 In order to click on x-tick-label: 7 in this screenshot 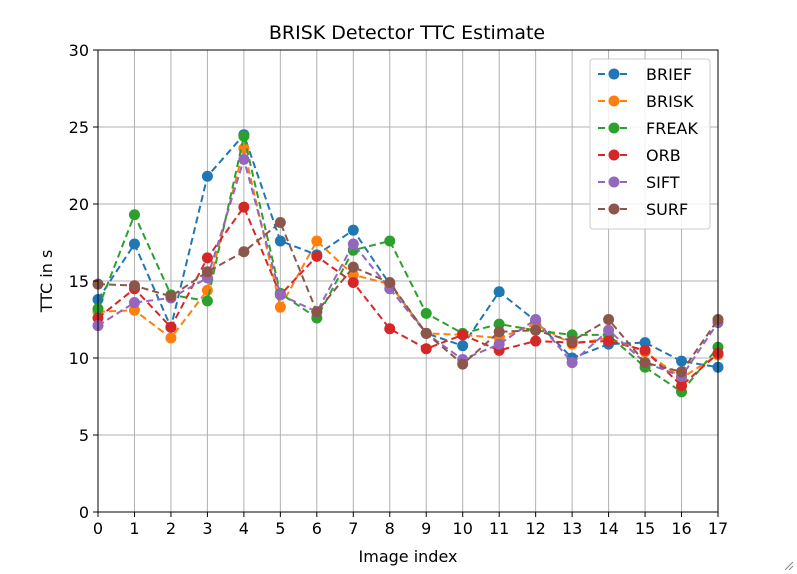, I will do `click(353, 528)`.